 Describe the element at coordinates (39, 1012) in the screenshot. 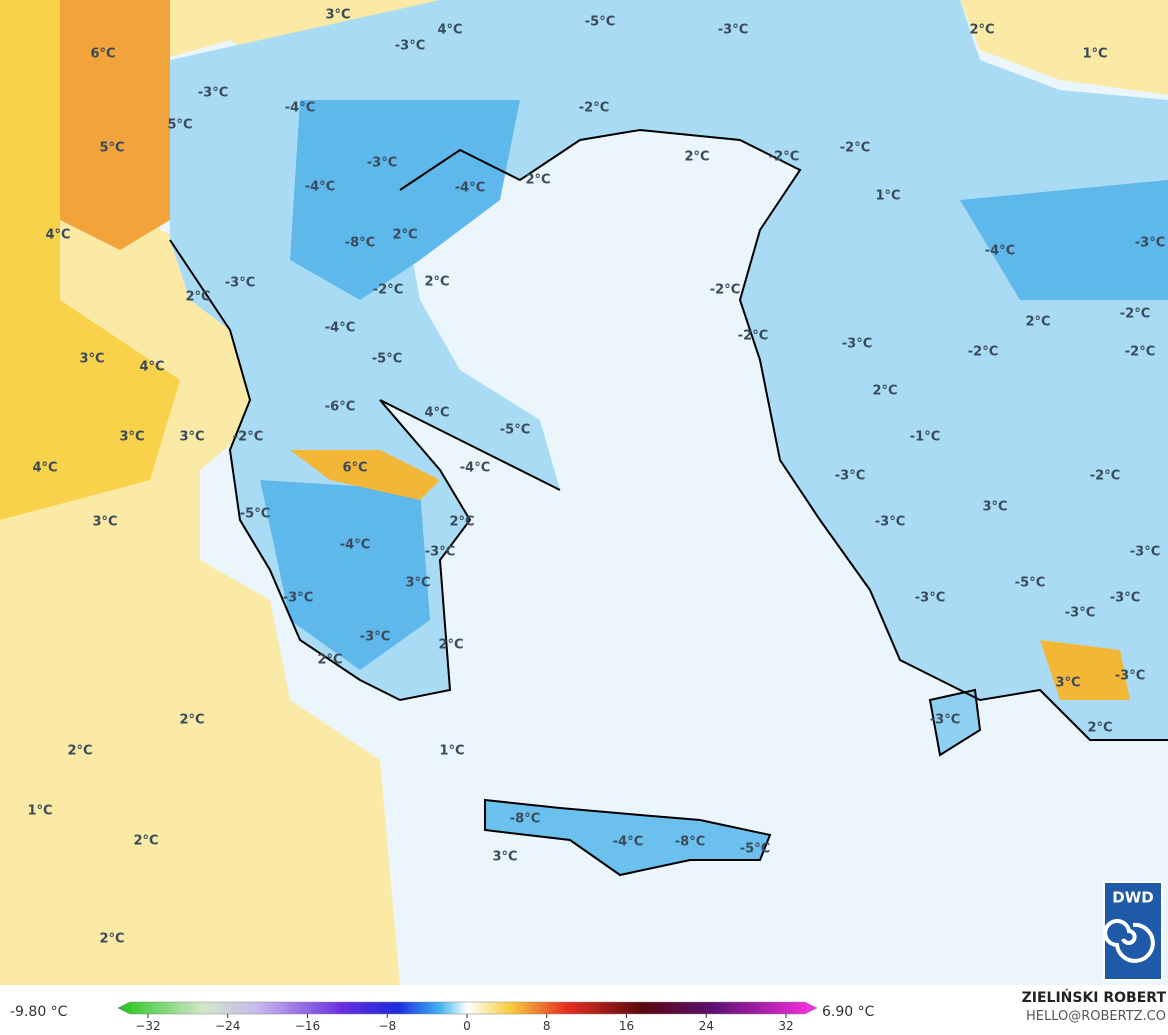

I see `colorbar-min: -9.80 °C` at that location.